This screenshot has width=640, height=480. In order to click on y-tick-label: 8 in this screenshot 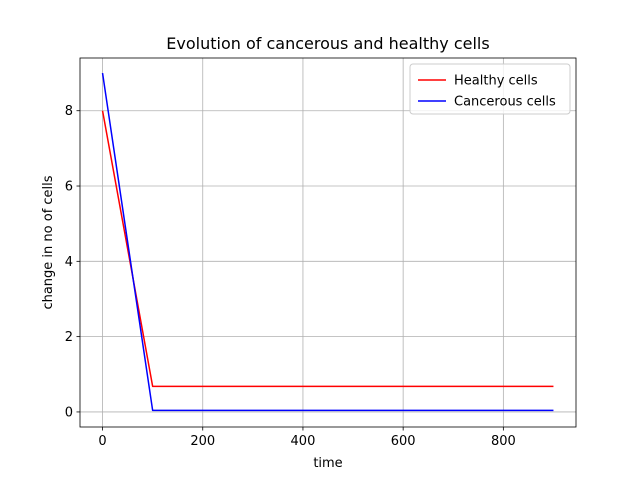, I will do `click(69, 111)`.